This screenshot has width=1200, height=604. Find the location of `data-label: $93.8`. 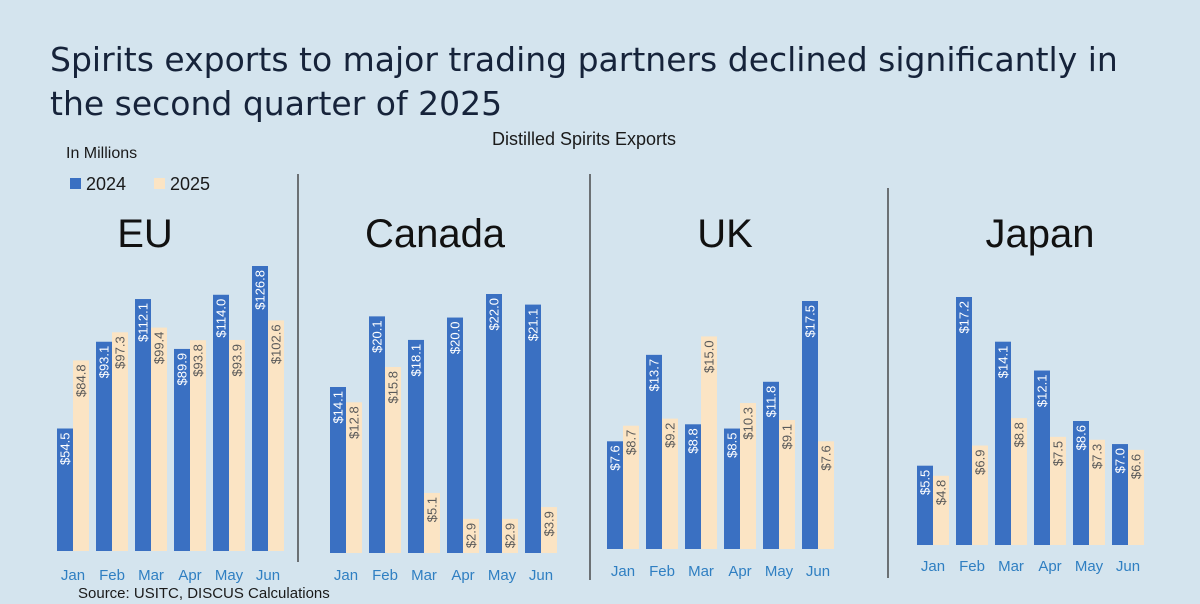

data-label: $93.8 is located at coordinates (198, 360).